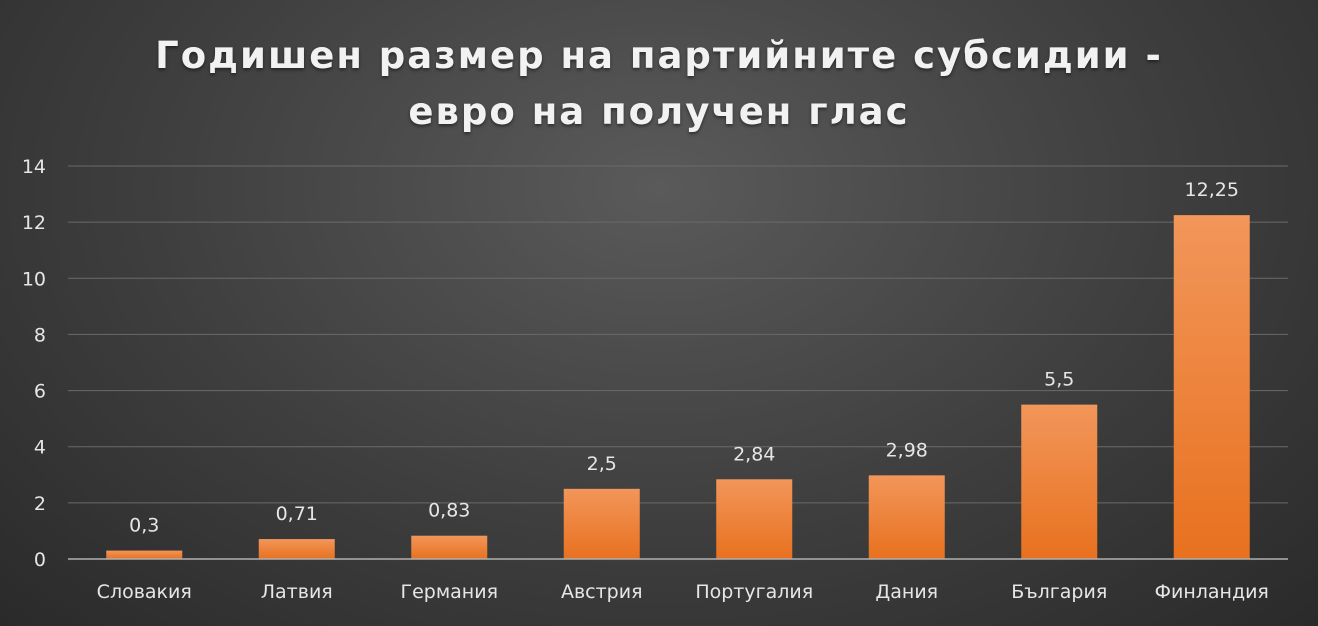  I want to click on y-tick-label: 14, so click(34, 167).